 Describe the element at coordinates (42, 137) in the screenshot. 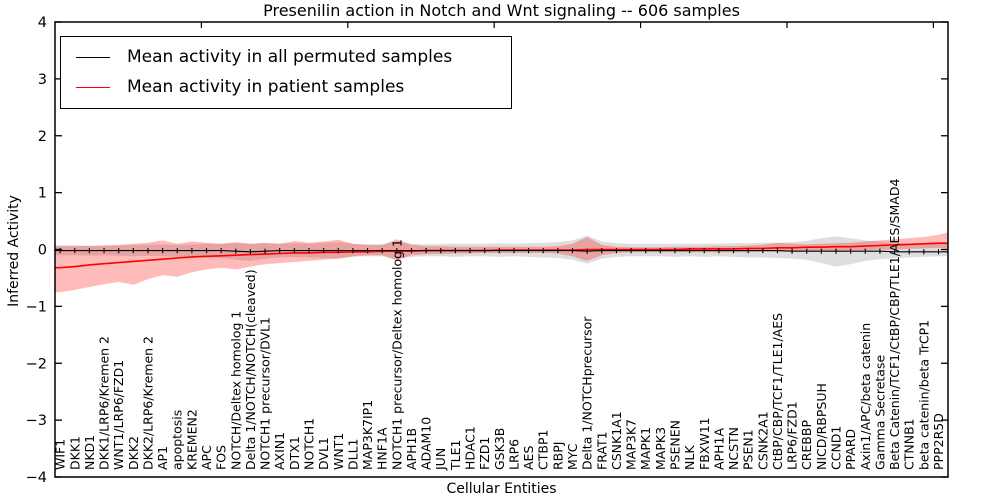

I see `y-tick-label: 2` at that location.